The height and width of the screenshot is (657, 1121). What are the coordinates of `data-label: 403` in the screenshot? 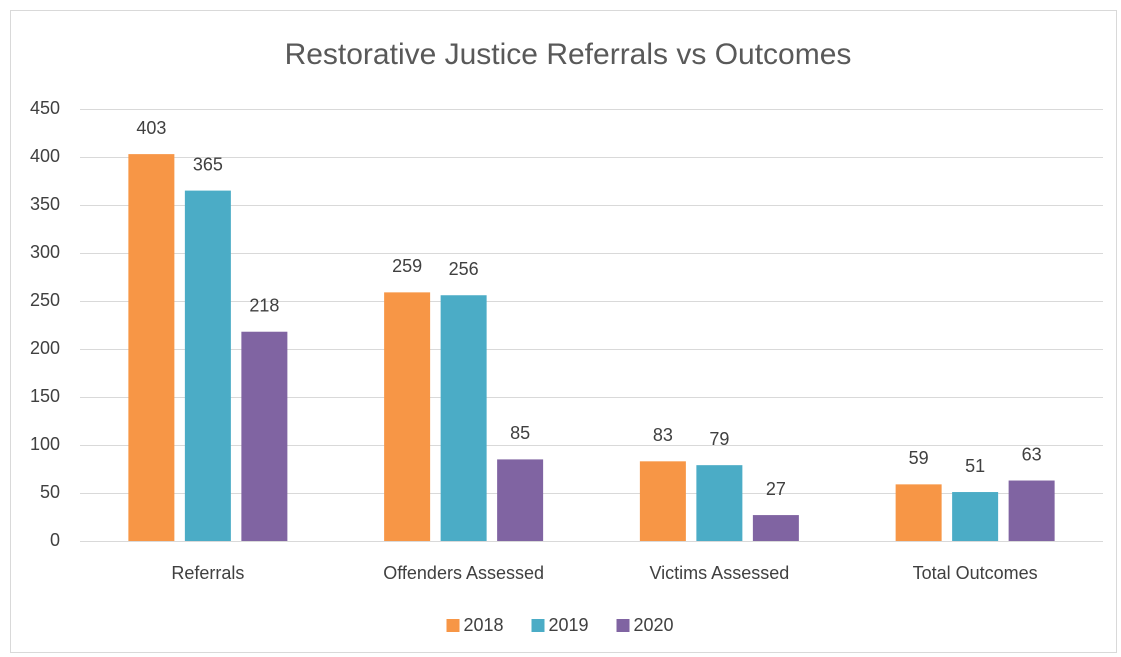 It's located at (151, 128).